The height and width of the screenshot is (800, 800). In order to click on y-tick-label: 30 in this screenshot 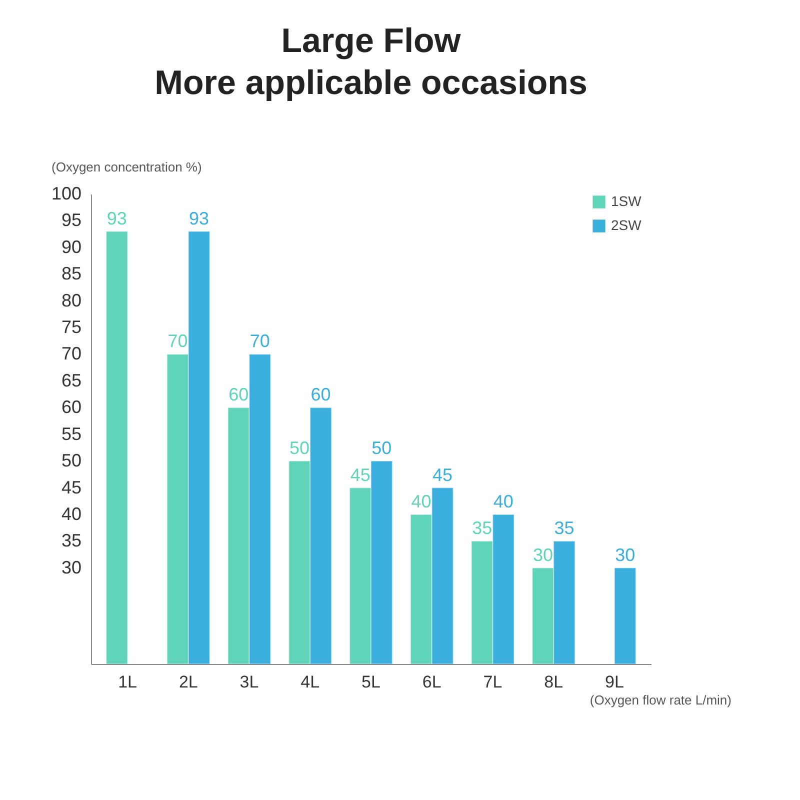, I will do `click(71, 567)`.